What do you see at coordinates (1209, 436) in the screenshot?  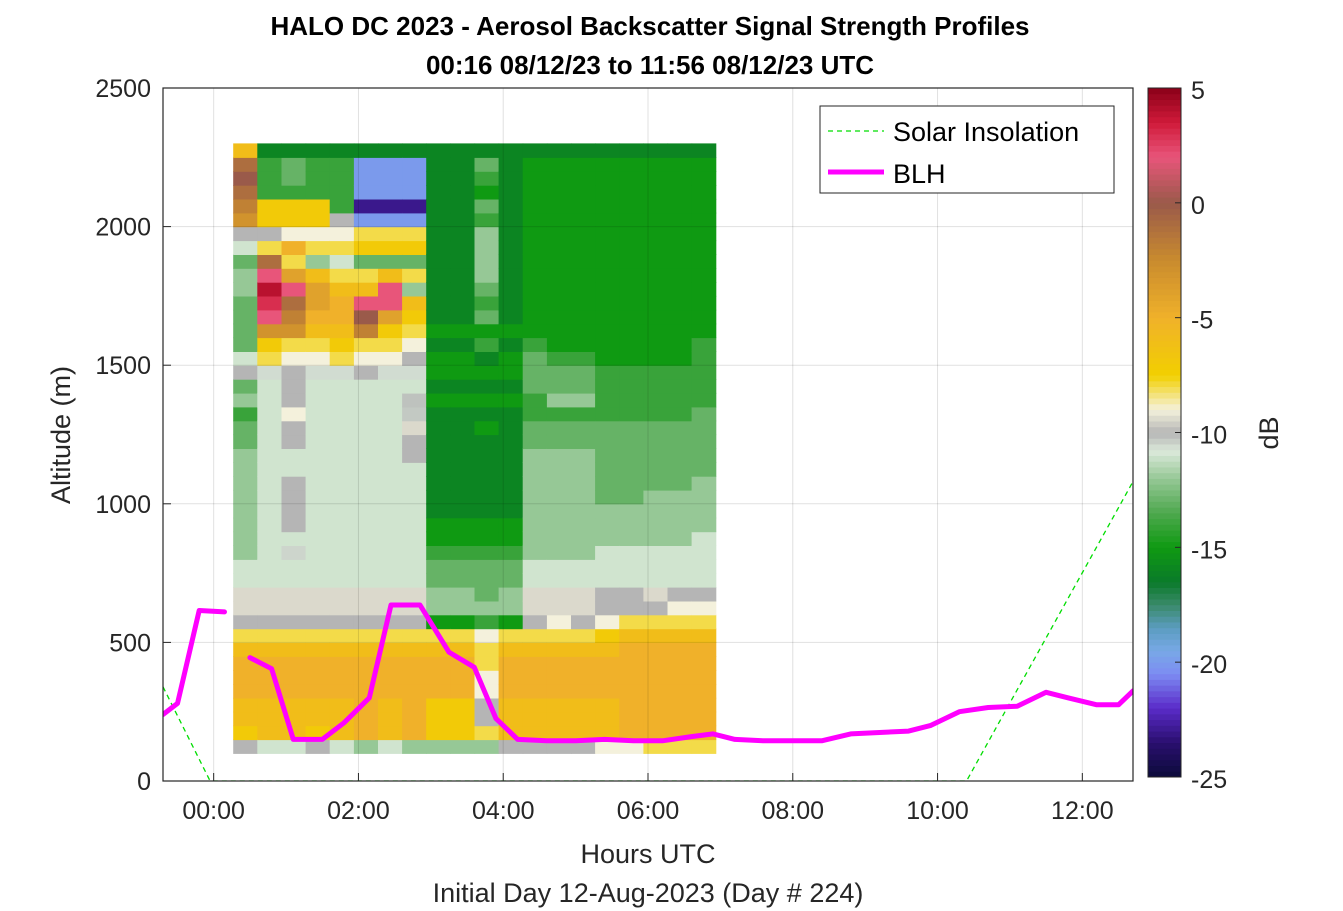 I see `colorbar-tick-label: -10` at bounding box center [1209, 436].